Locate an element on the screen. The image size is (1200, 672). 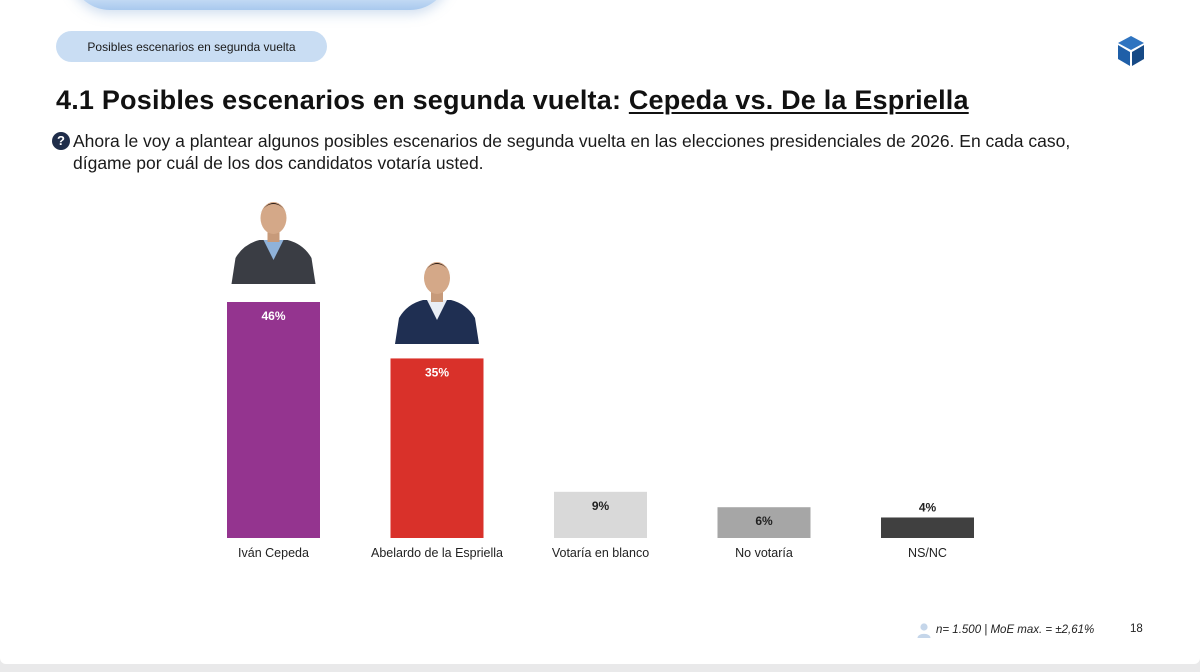
candidate-photo-espriella is located at coordinates (437, 303).